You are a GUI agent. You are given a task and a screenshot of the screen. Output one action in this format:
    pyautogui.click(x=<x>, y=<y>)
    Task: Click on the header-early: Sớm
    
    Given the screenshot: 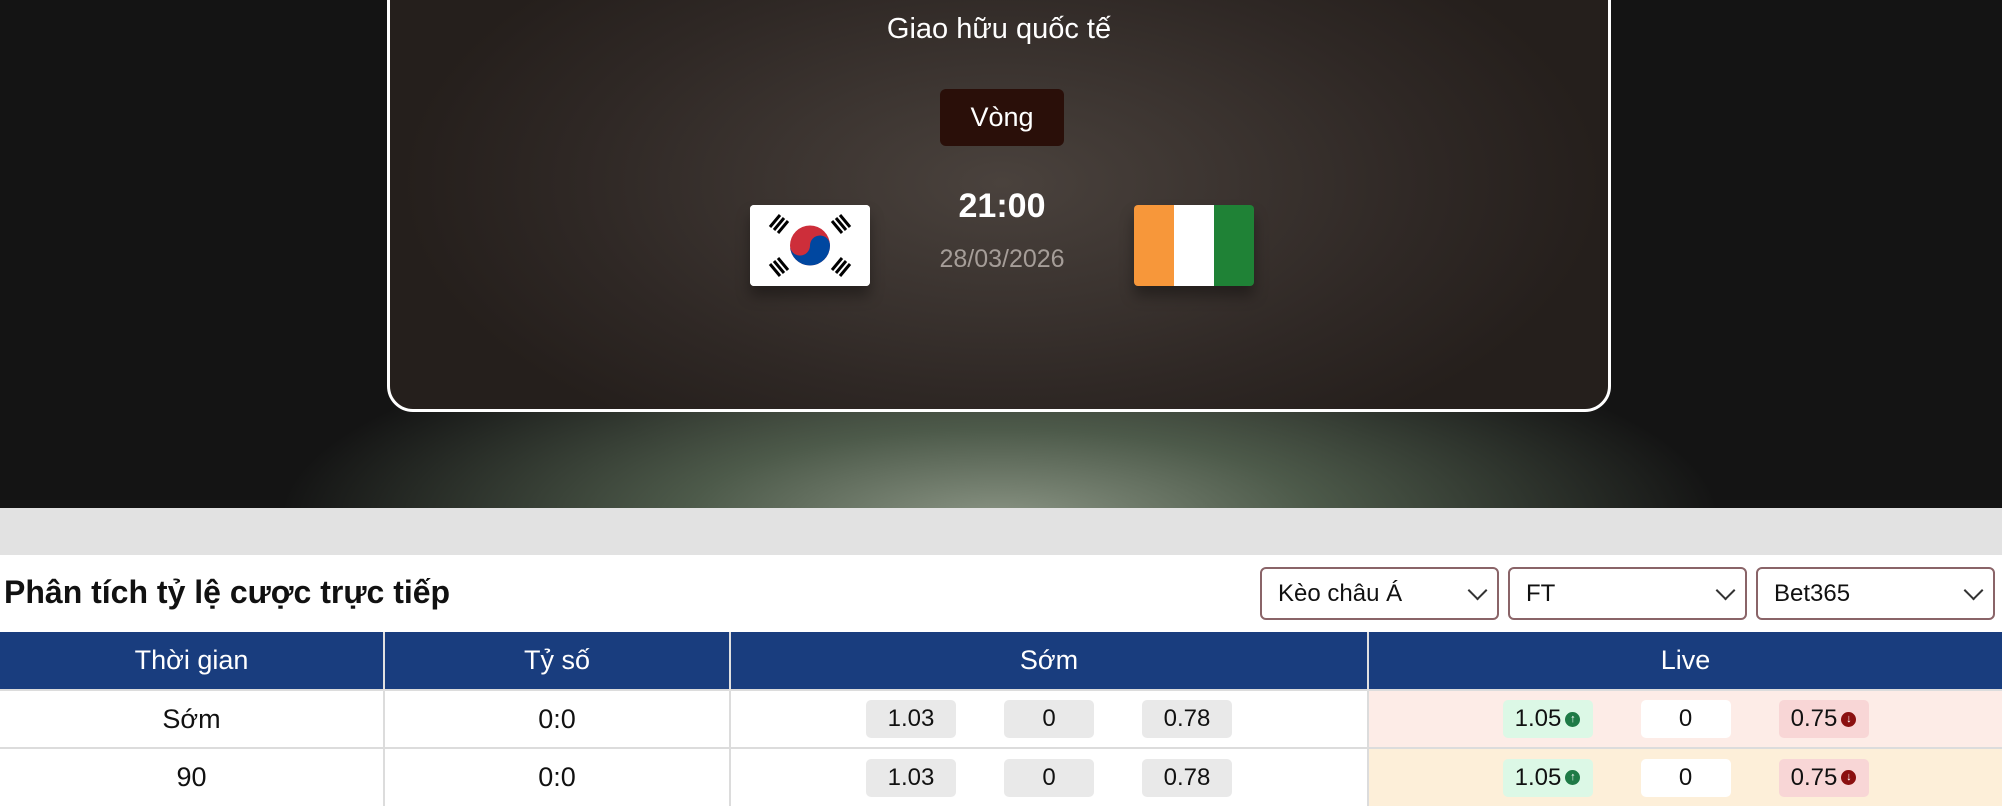 What is the action you would take?
    pyautogui.click(x=1049, y=661)
    